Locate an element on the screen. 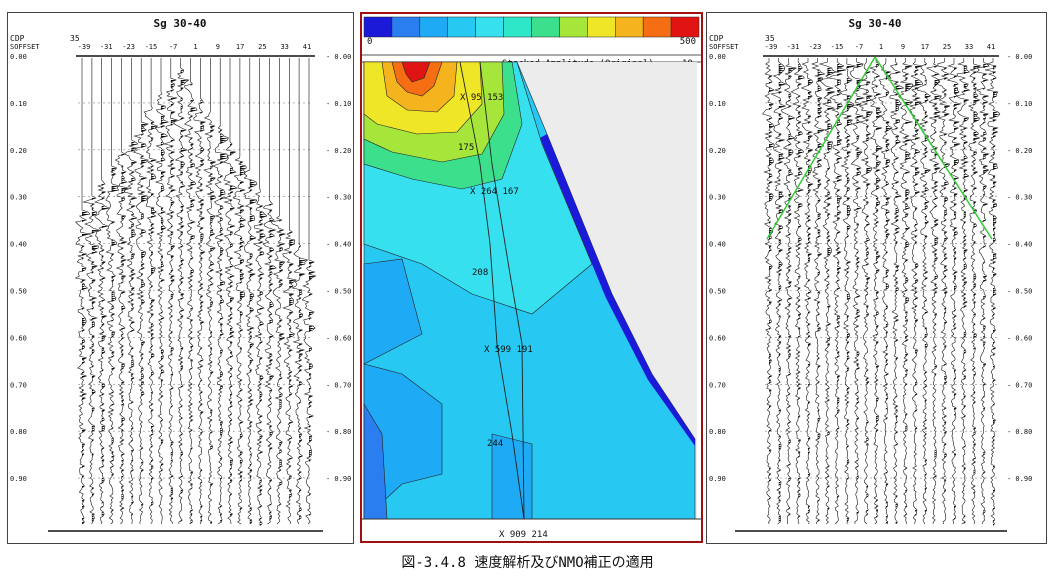 The width and height of the screenshot is (1055, 581). time-tick-label: 0.70 is located at coordinates (717, 385).